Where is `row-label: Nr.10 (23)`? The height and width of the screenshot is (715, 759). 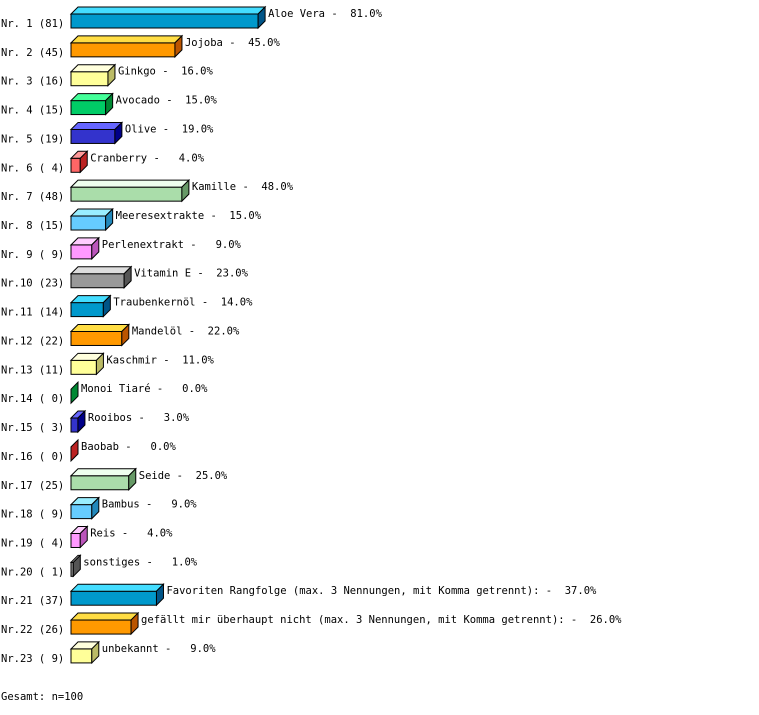 row-label: Nr.10 (23) is located at coordinates (32, 284).